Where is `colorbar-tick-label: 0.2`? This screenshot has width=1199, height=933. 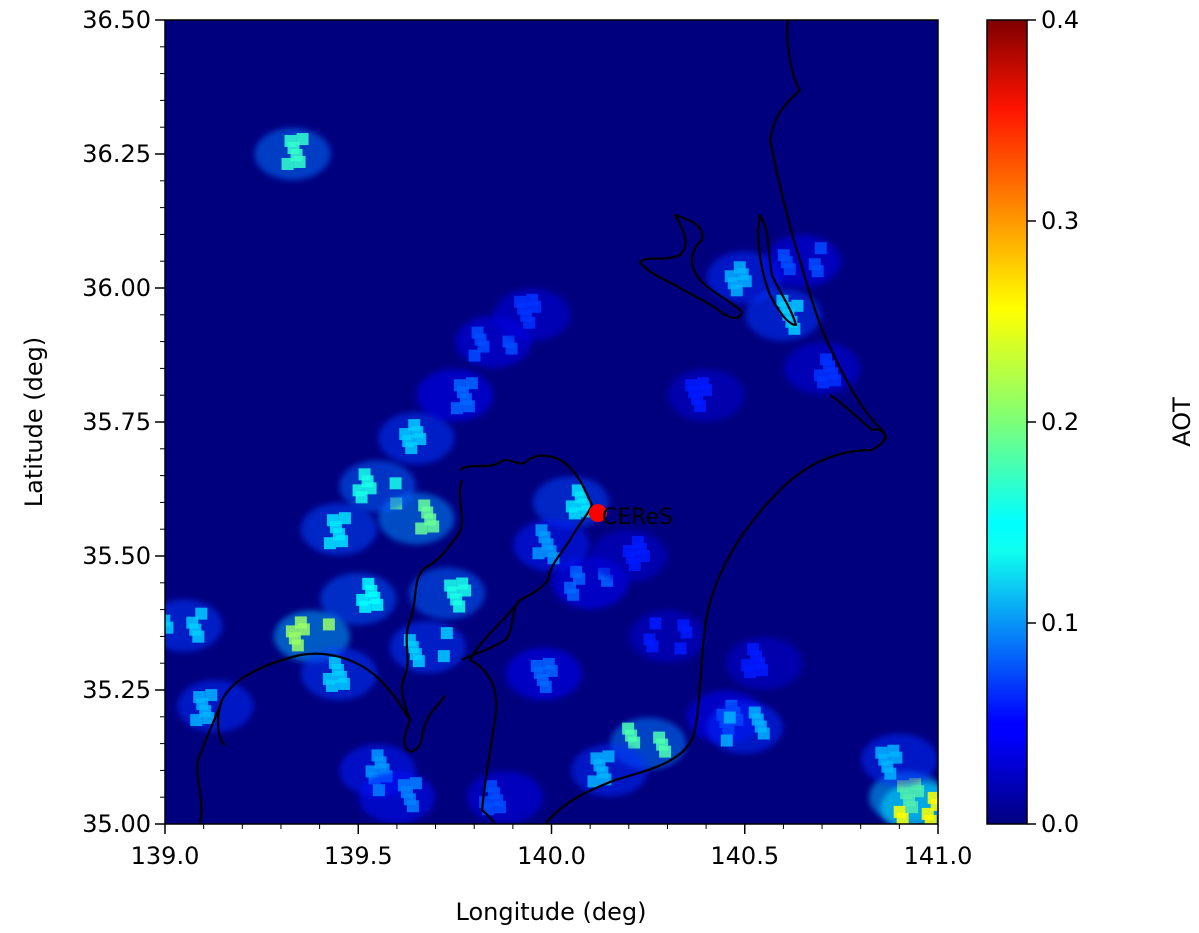 colorbar-tick-label: 0.2 is located at coordinates (1060, 422).